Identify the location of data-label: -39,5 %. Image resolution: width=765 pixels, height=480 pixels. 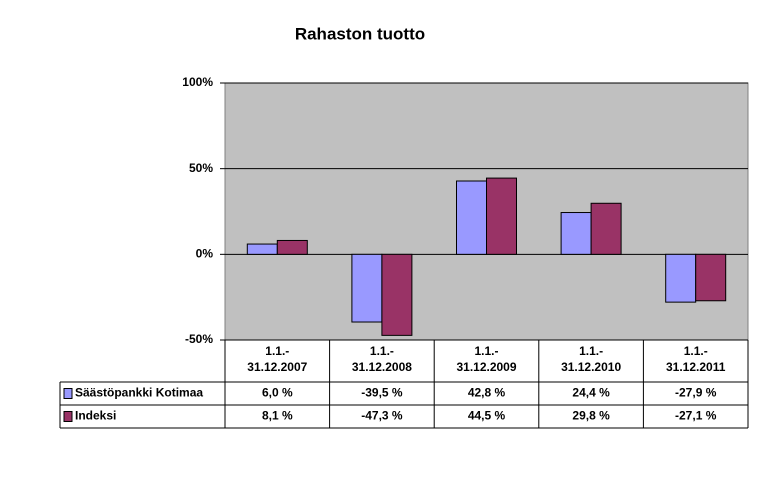
(382, 393).